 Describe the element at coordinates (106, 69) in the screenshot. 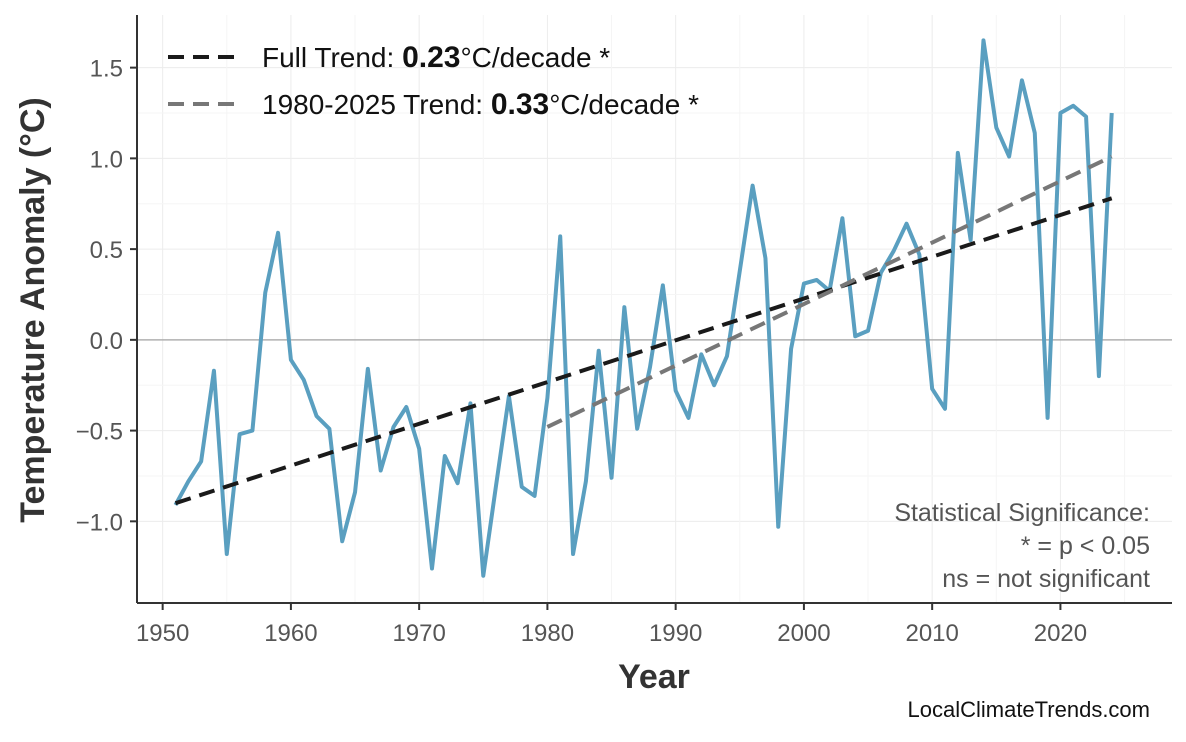

I see `y-tick-label: 1.5` at that location.